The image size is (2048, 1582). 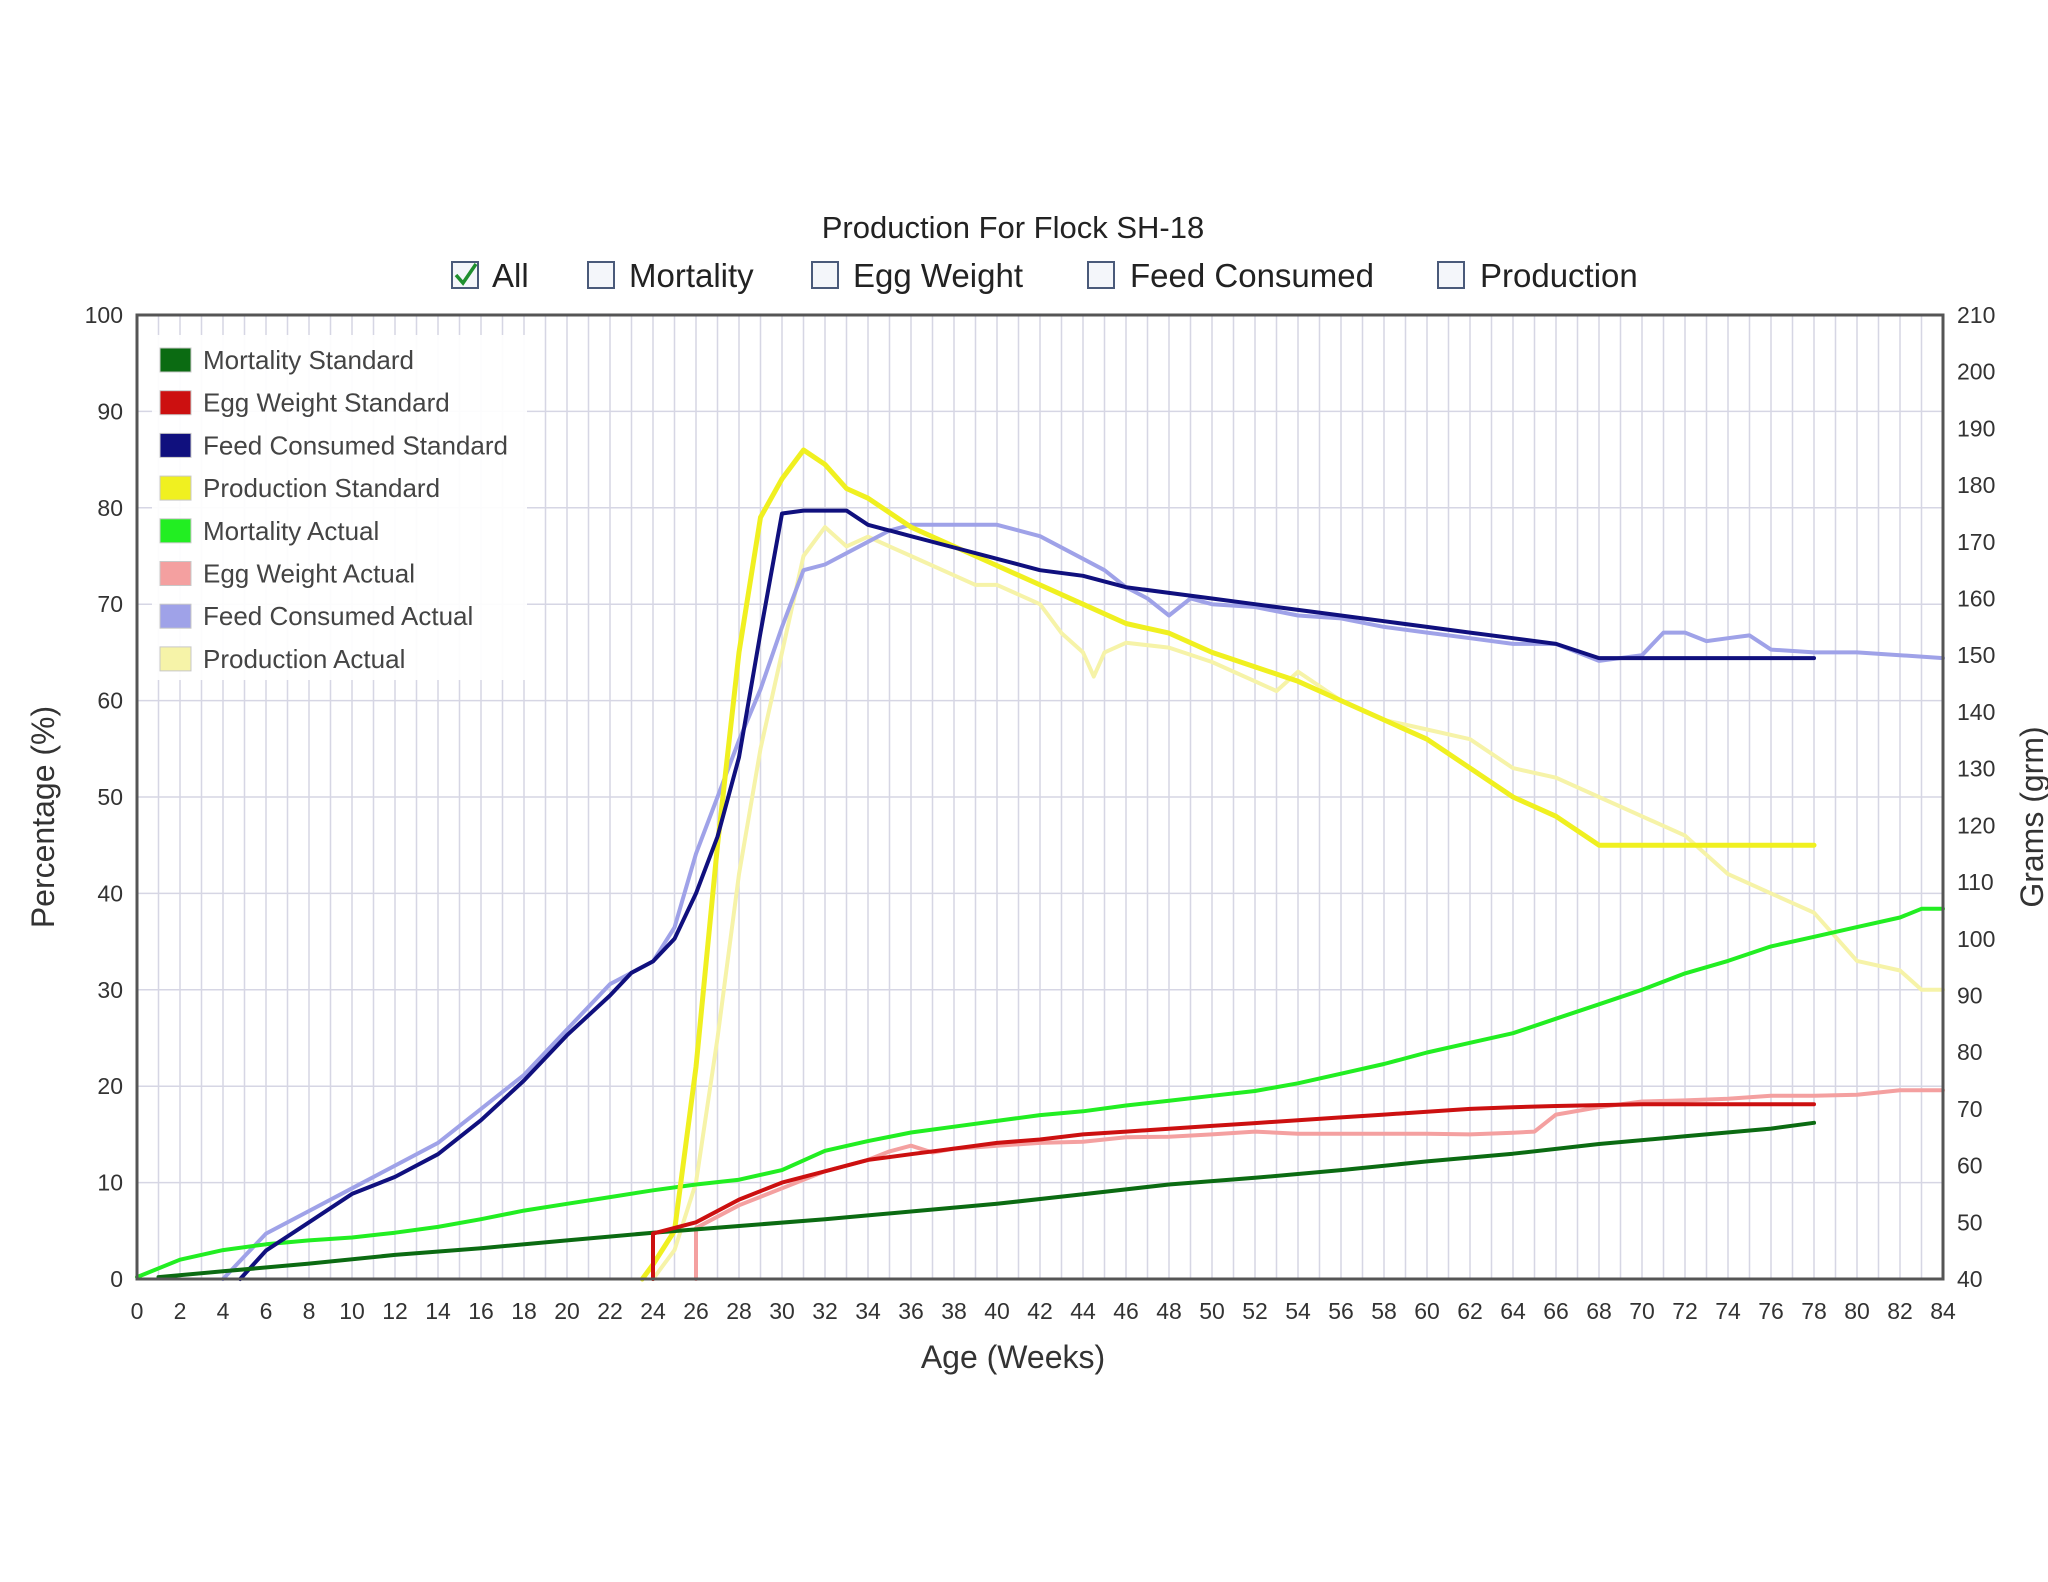 I want to click on x-tick-label: 32, so click(x=825, y=1311).